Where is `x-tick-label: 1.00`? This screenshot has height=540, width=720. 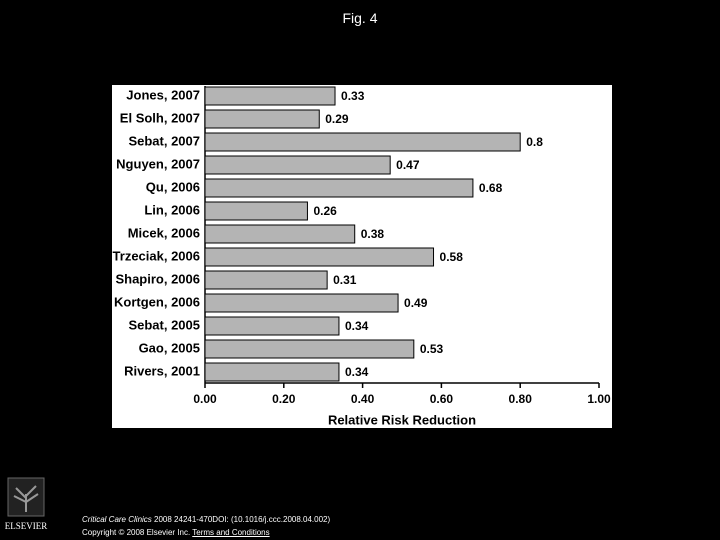
x-tick-label: 1.00 is located at coordinates (599, 399).